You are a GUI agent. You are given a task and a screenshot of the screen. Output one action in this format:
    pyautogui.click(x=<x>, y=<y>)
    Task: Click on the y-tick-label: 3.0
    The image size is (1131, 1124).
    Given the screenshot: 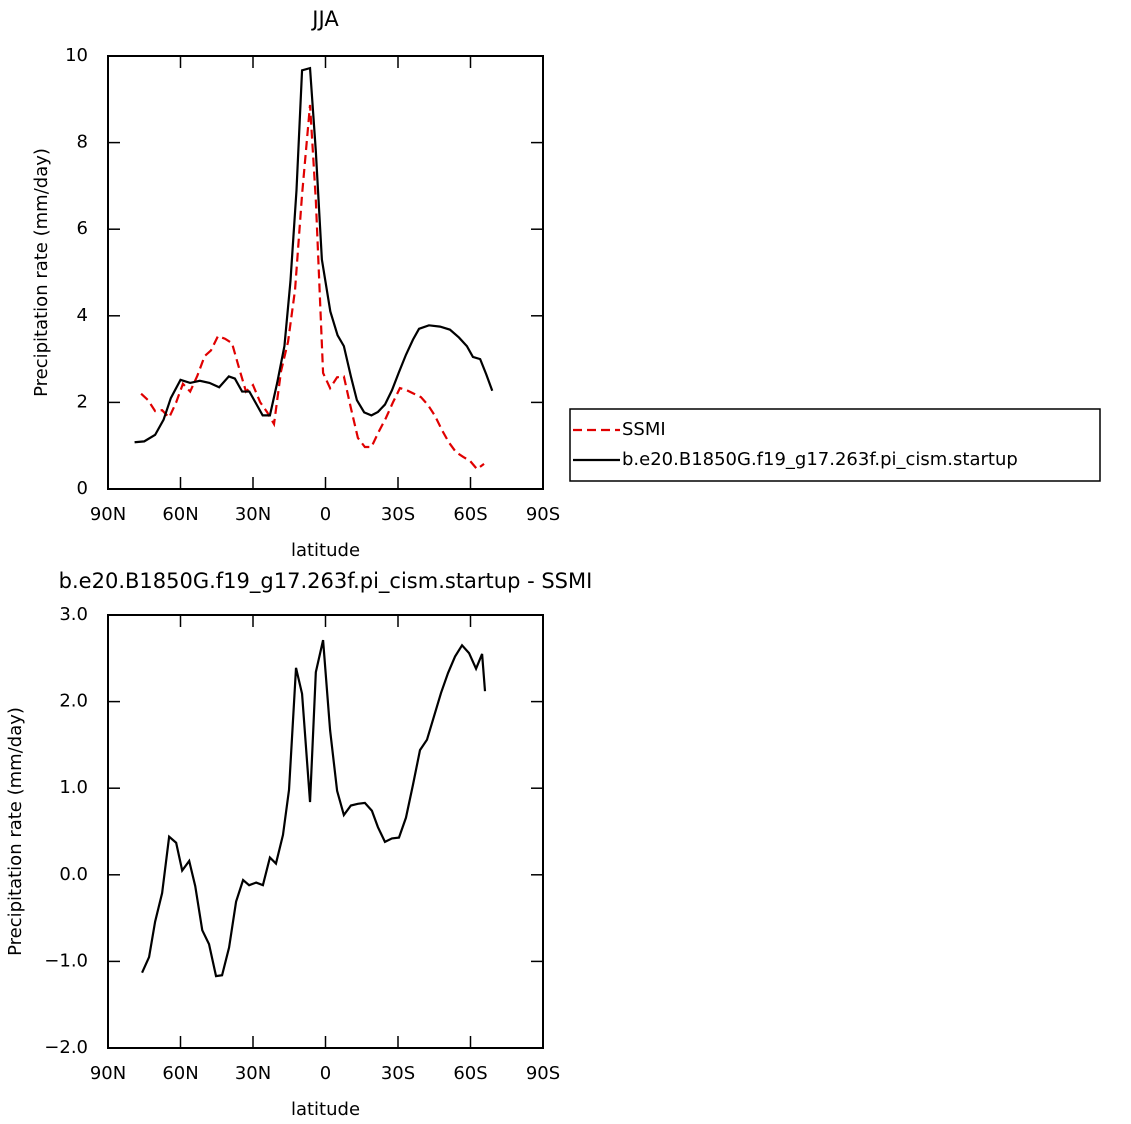 What is the action you would take?
    pyautogui.click(x=73, y=614)
    